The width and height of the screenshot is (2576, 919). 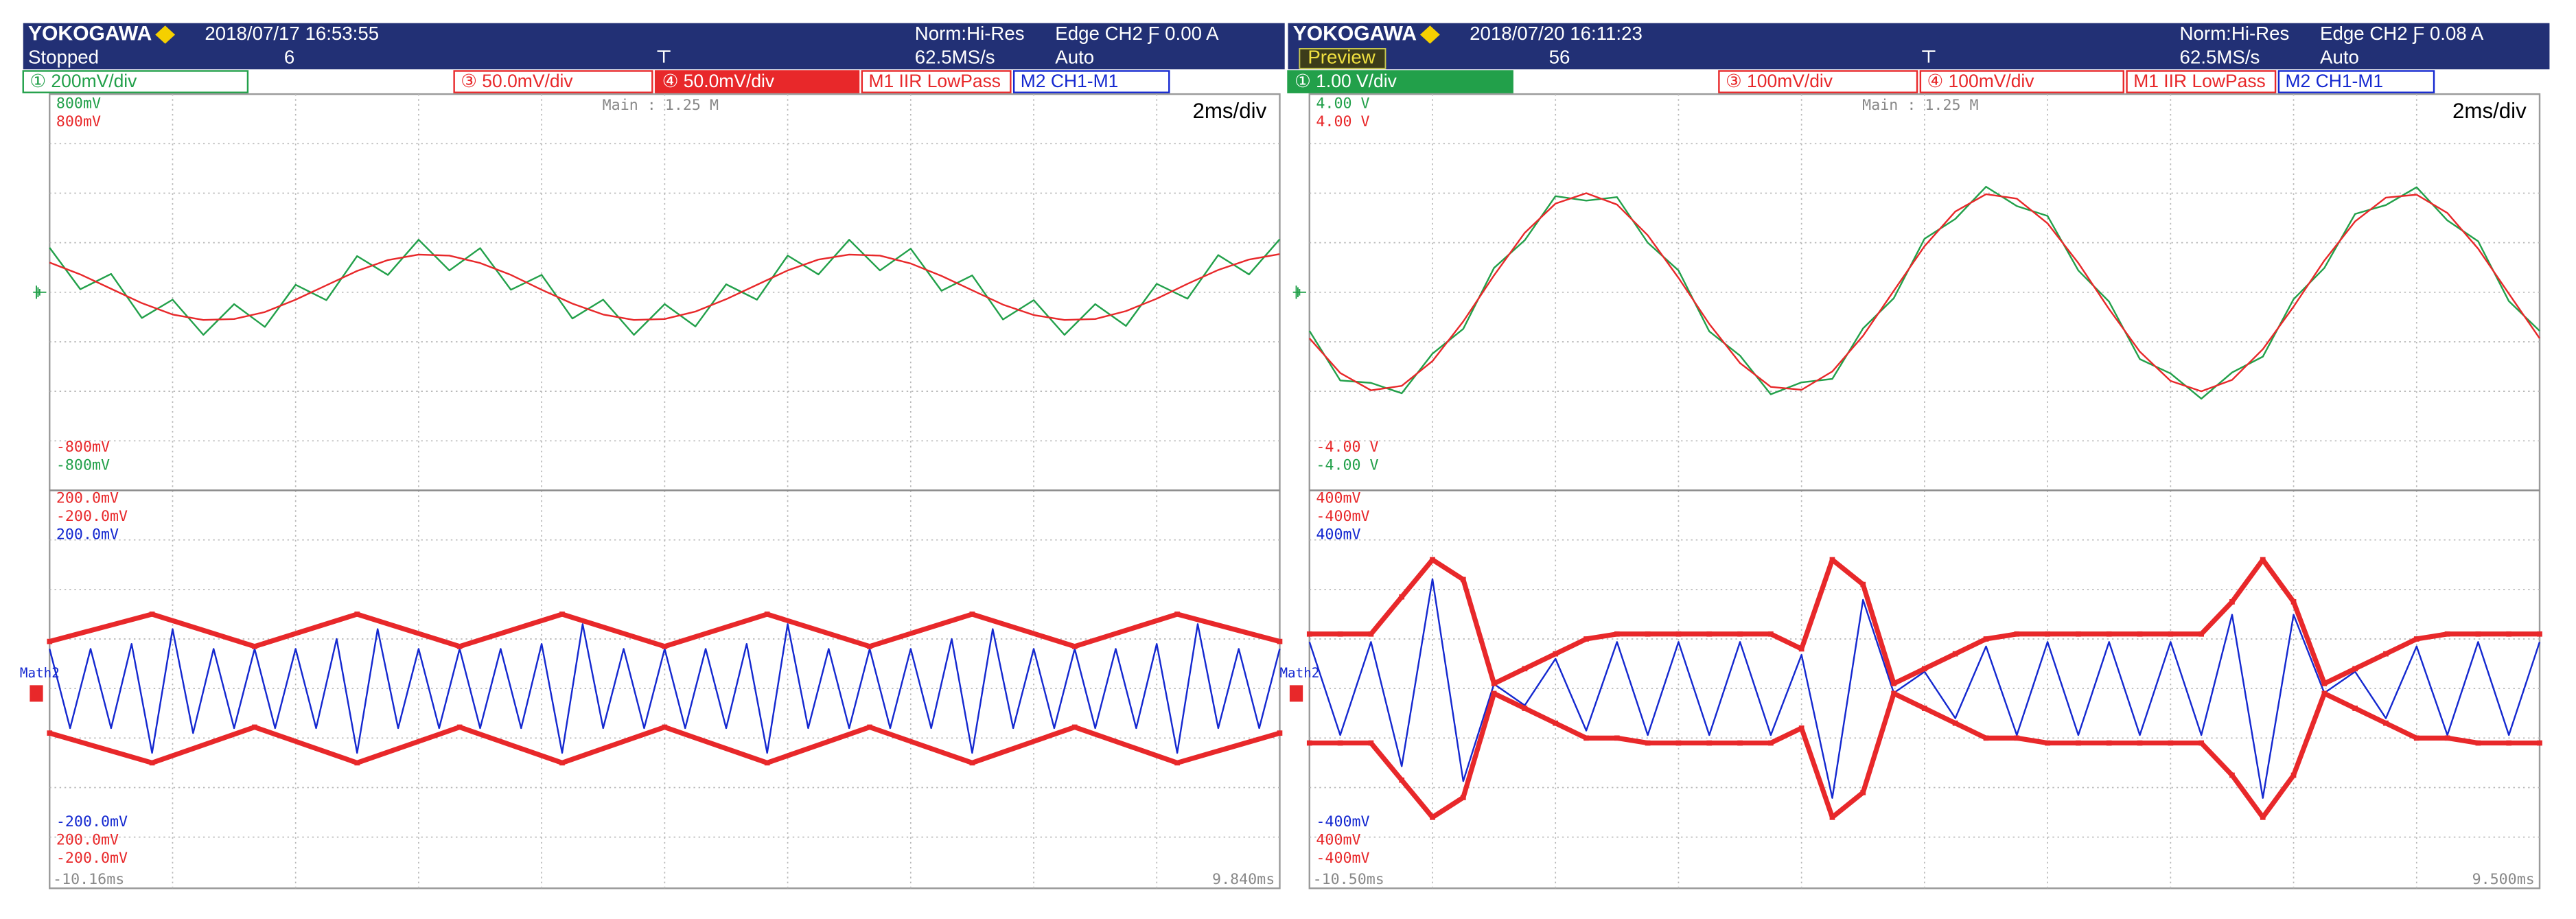 I want to click on zoom-label: Main : 1.25 M, so click(x=661, y=105).